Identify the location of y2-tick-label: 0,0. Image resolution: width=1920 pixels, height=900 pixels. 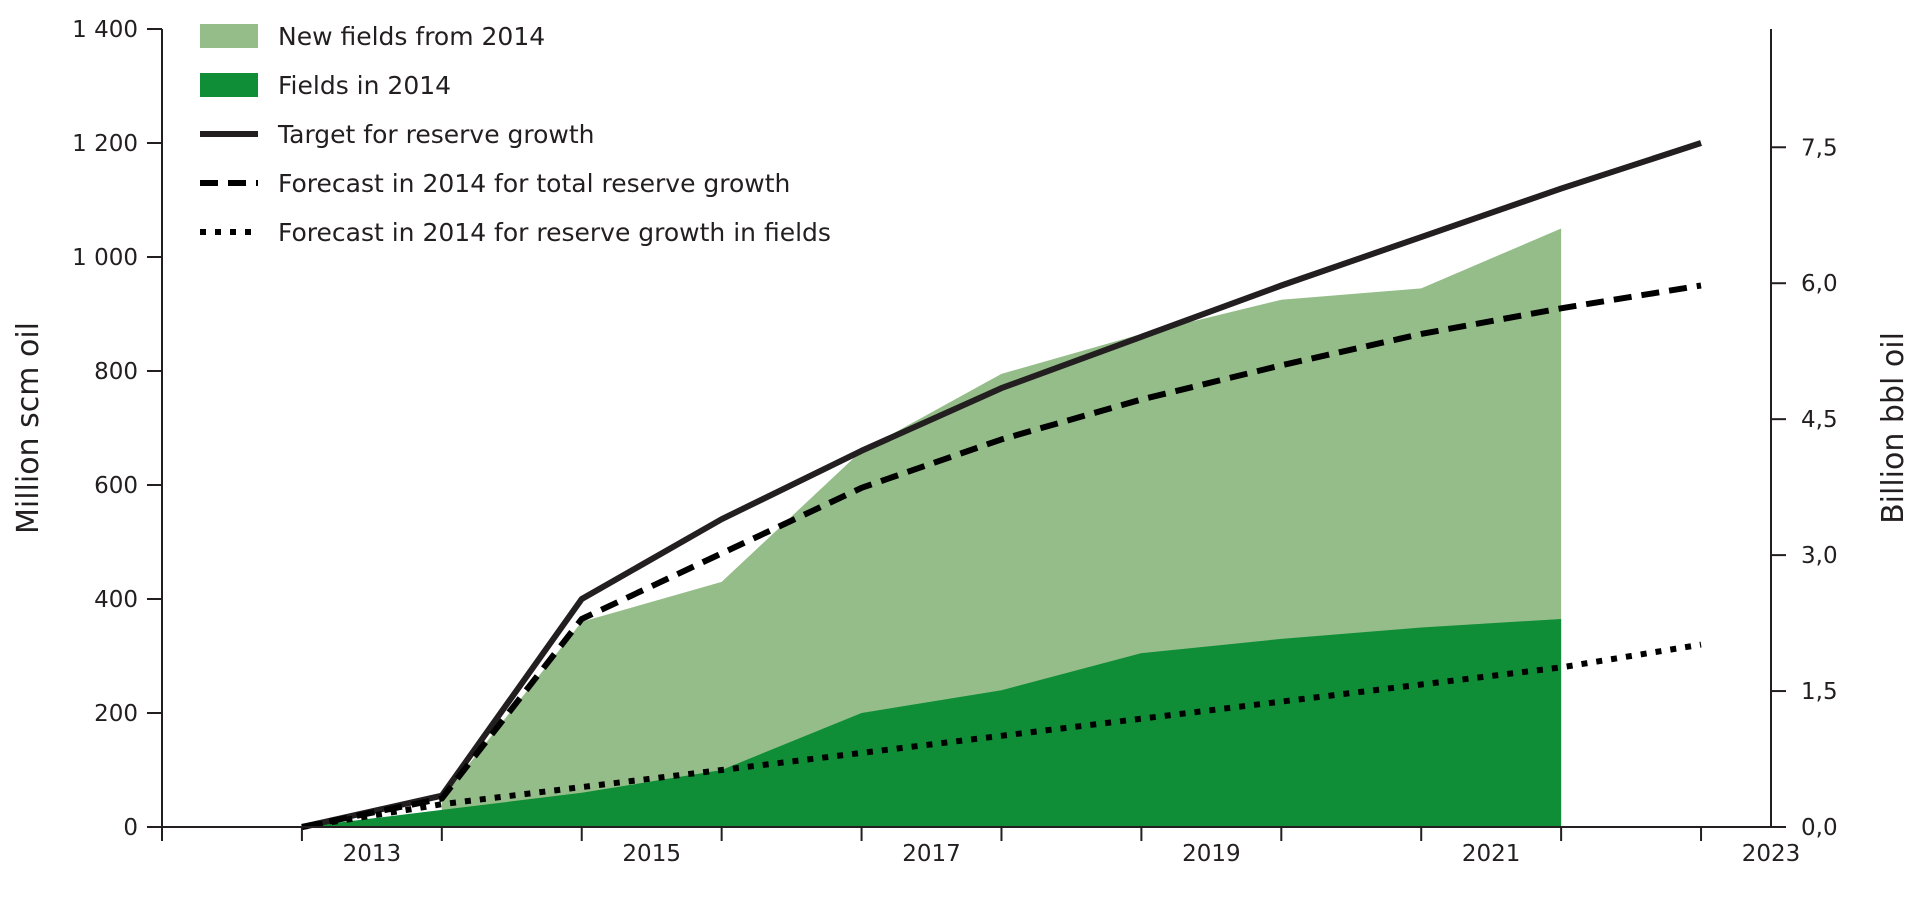
(1819, 828).